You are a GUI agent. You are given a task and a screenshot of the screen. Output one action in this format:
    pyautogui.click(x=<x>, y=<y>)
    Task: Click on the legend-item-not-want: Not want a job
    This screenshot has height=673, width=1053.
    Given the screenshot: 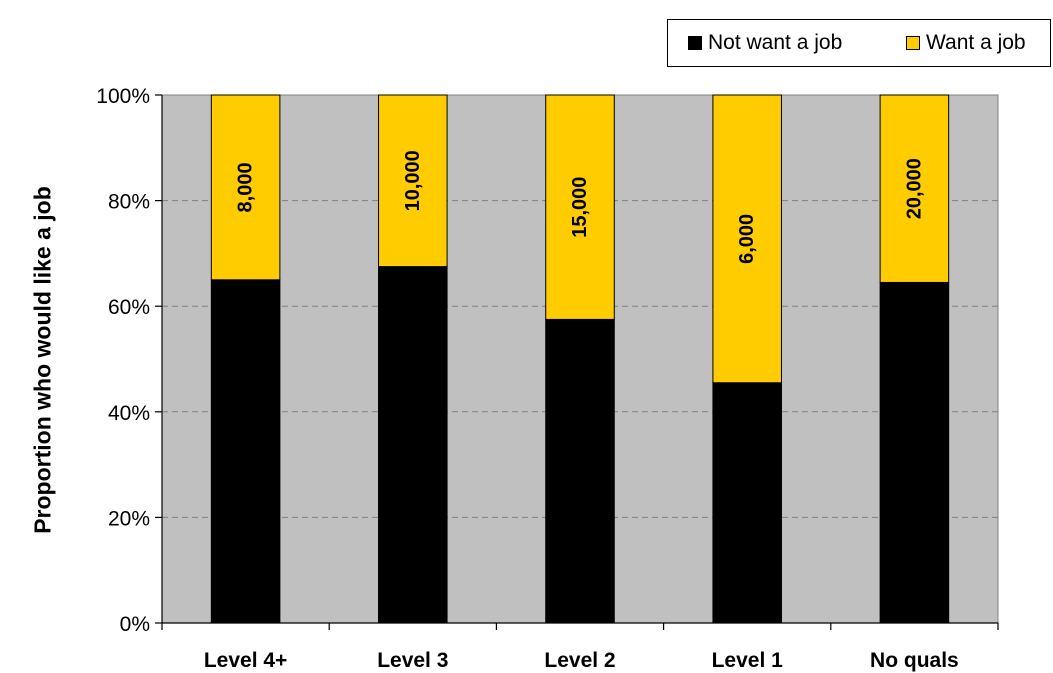 What is the action you would take?
    pyautogui.click(x=765, y=43)
    